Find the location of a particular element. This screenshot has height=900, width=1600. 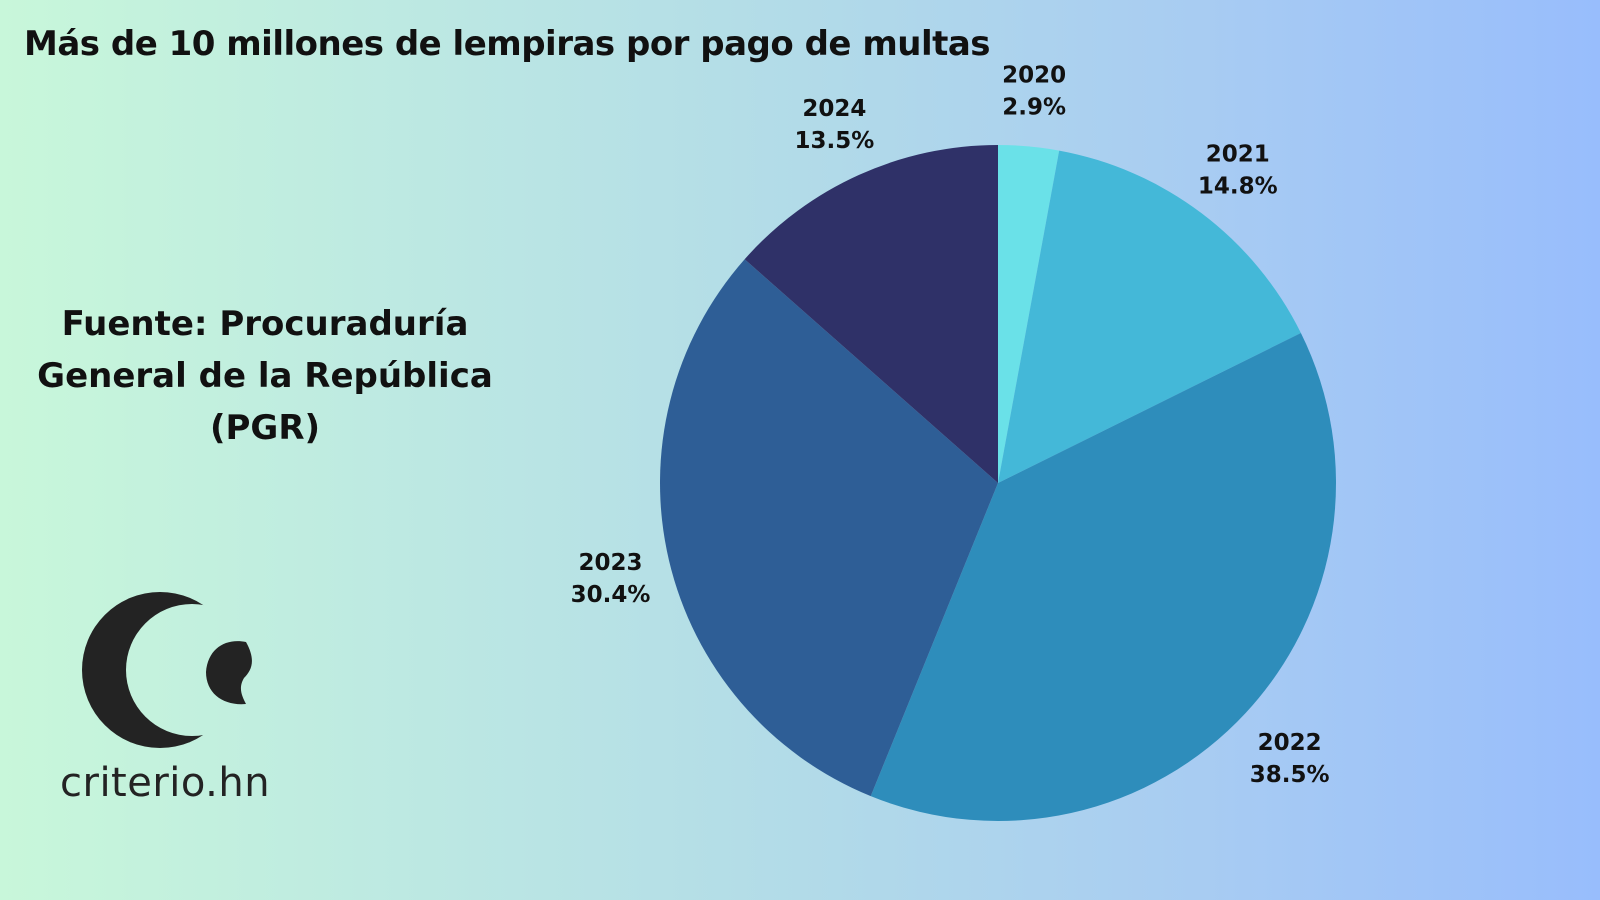

slice-label-percent: 38.5% is located at coordinates (1290, 775).